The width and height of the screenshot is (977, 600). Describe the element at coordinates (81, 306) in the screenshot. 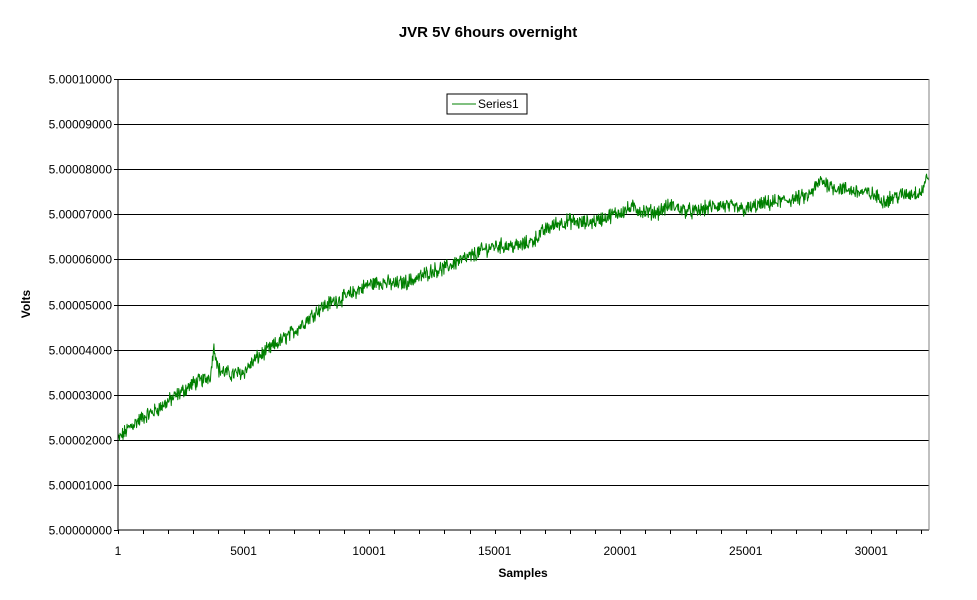

I see `y-tick-label: 5.00005000` at that location.